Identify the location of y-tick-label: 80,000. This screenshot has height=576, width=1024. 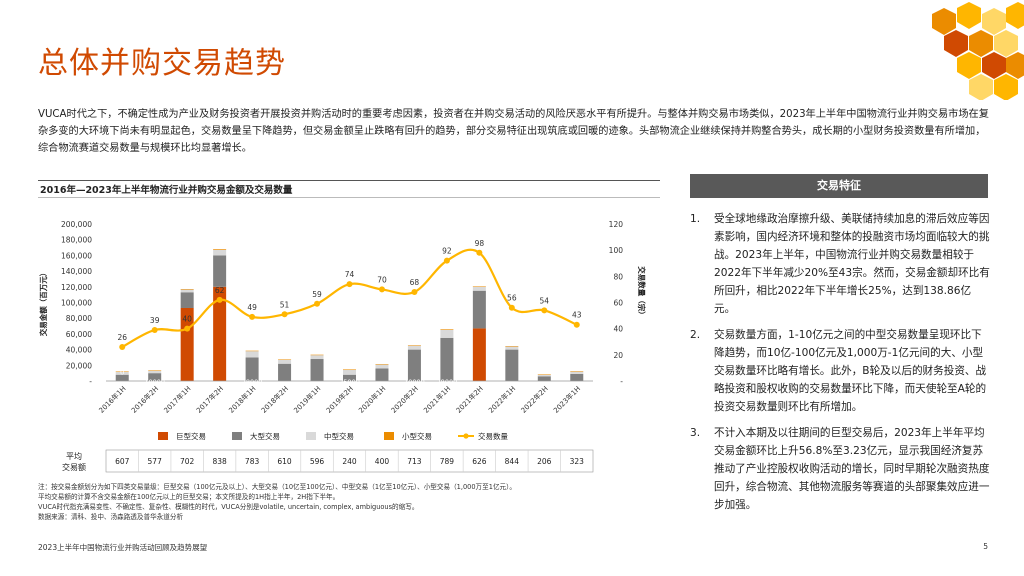
(79, 318).